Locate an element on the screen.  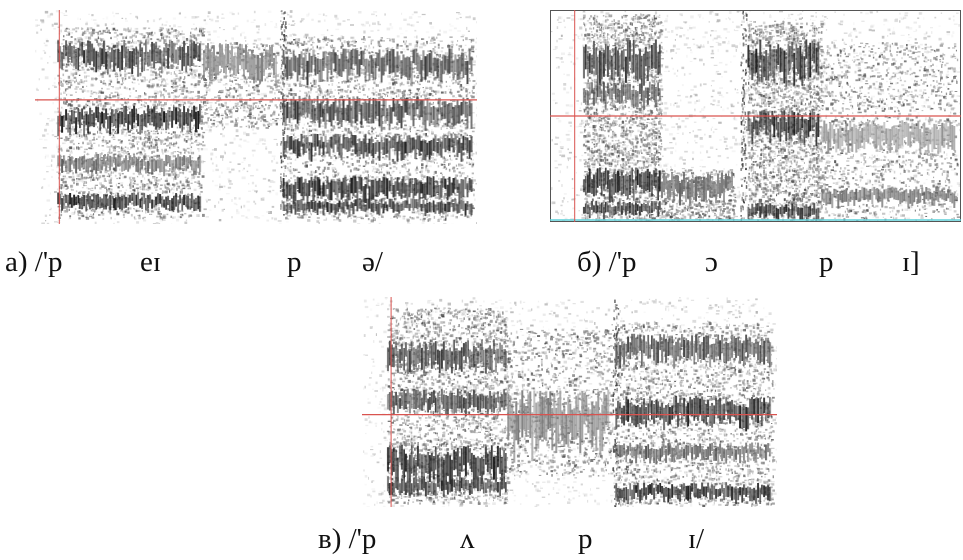
caption-c-vowel1: ʌ is located at coordinates (467, 539).